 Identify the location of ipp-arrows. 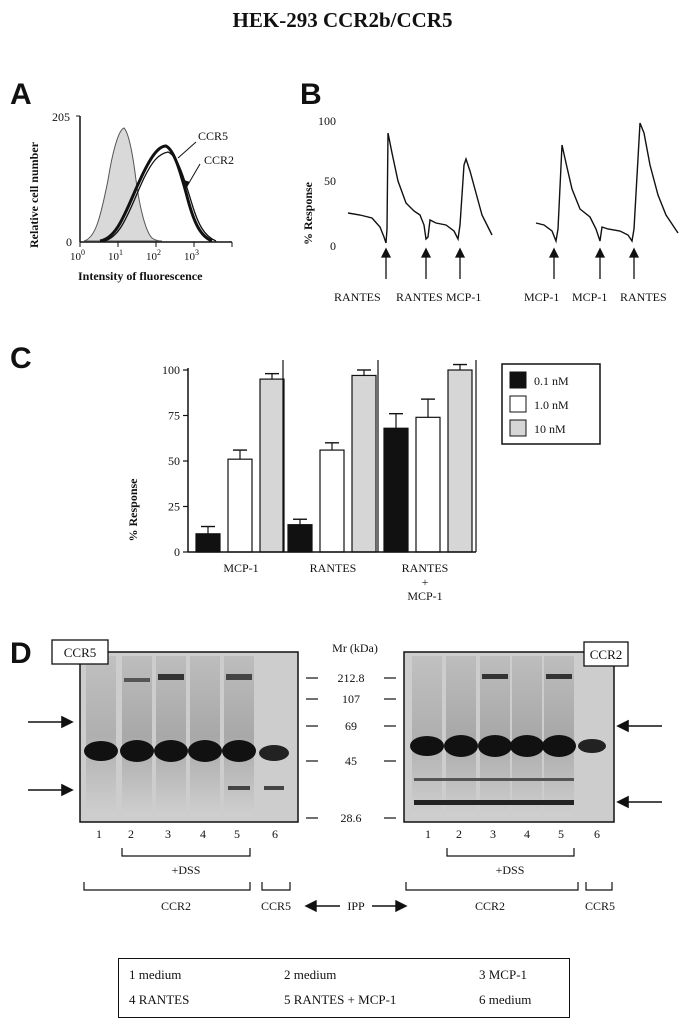
(356, 906).